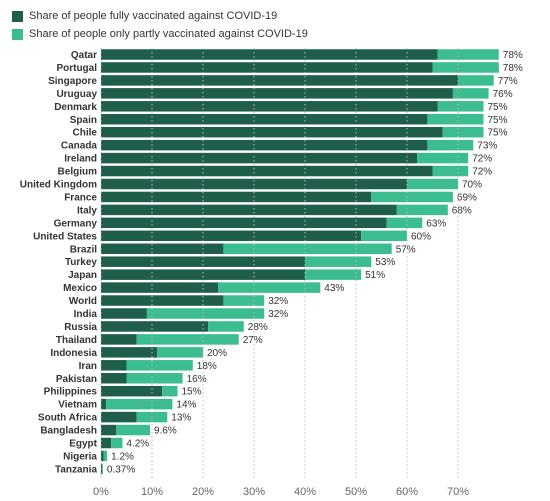 This screenshot has height=501, width=550. Describe the element at coordinates (80, 288) in the screenshot. I see `category-label-18: Mexico` at that location.